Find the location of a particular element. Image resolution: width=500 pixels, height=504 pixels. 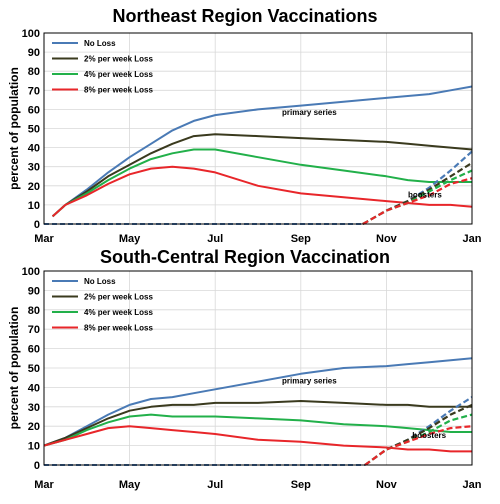

chart-title: Northeast Region Vaccinations is located at coordinates (244, 16).